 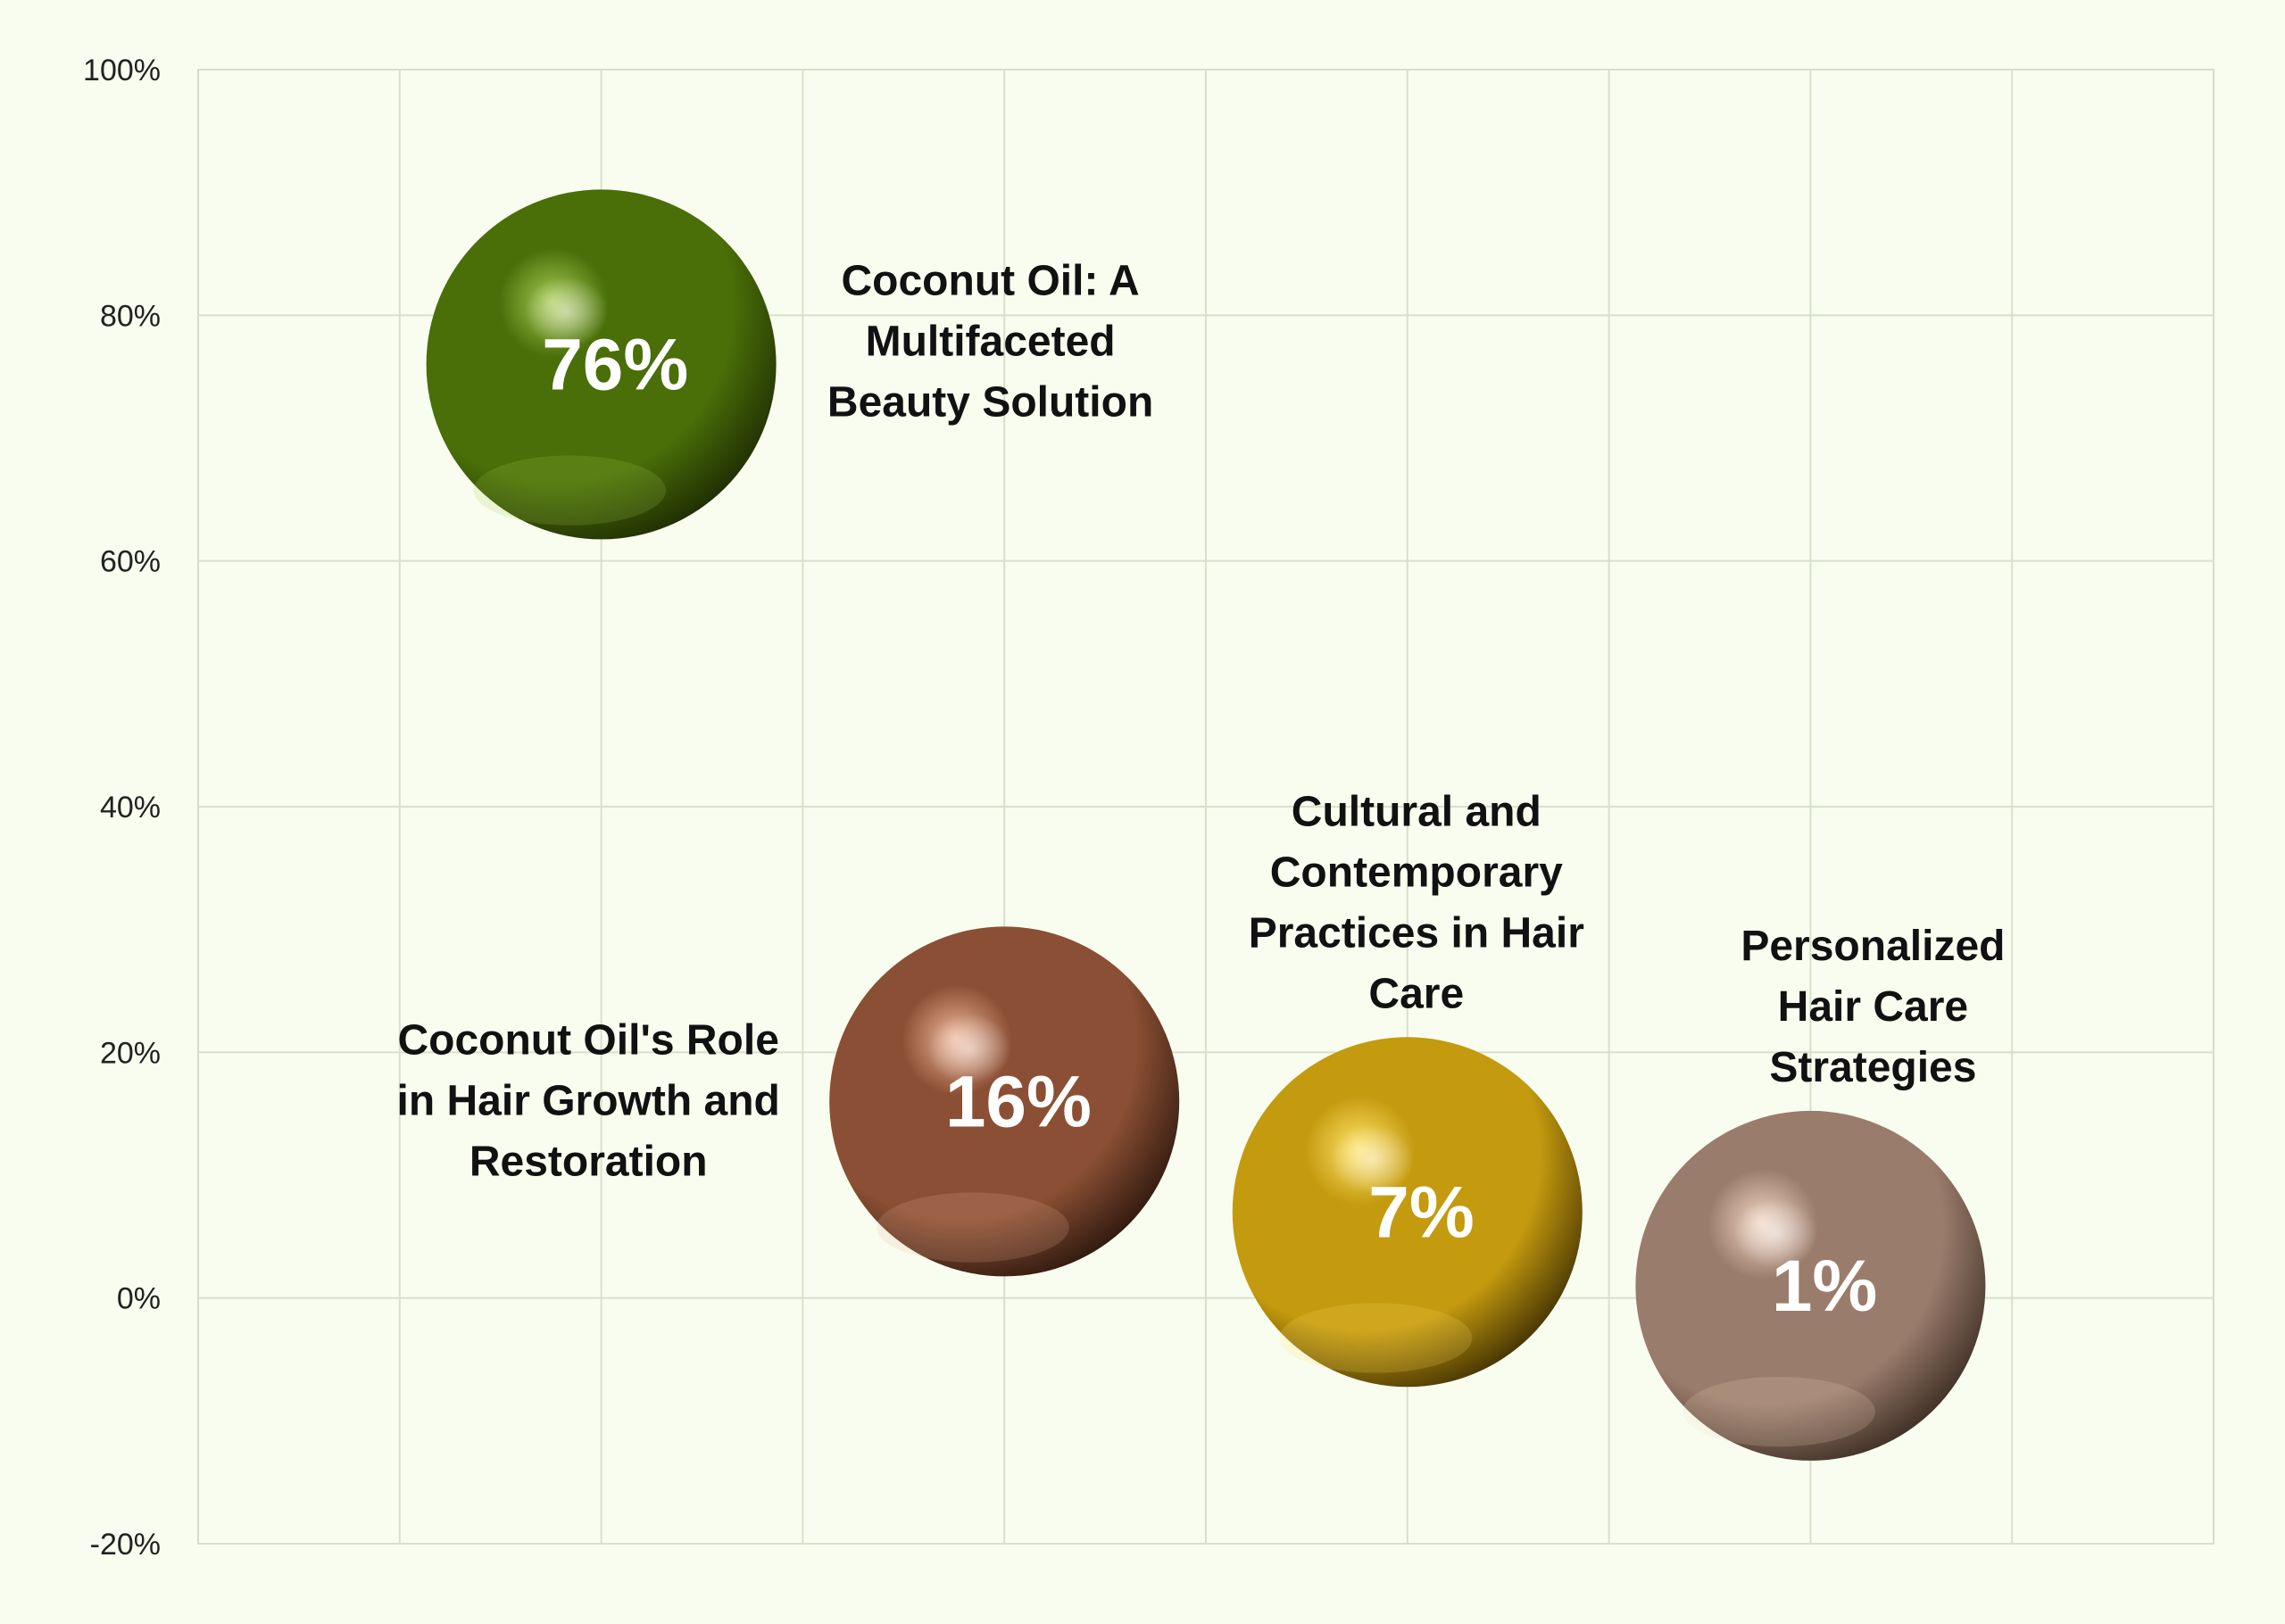 What do you see at coordinates (130, 807) in the screenshot?
I see `y-tick-label: 40%` at bounding box center [130, 807].